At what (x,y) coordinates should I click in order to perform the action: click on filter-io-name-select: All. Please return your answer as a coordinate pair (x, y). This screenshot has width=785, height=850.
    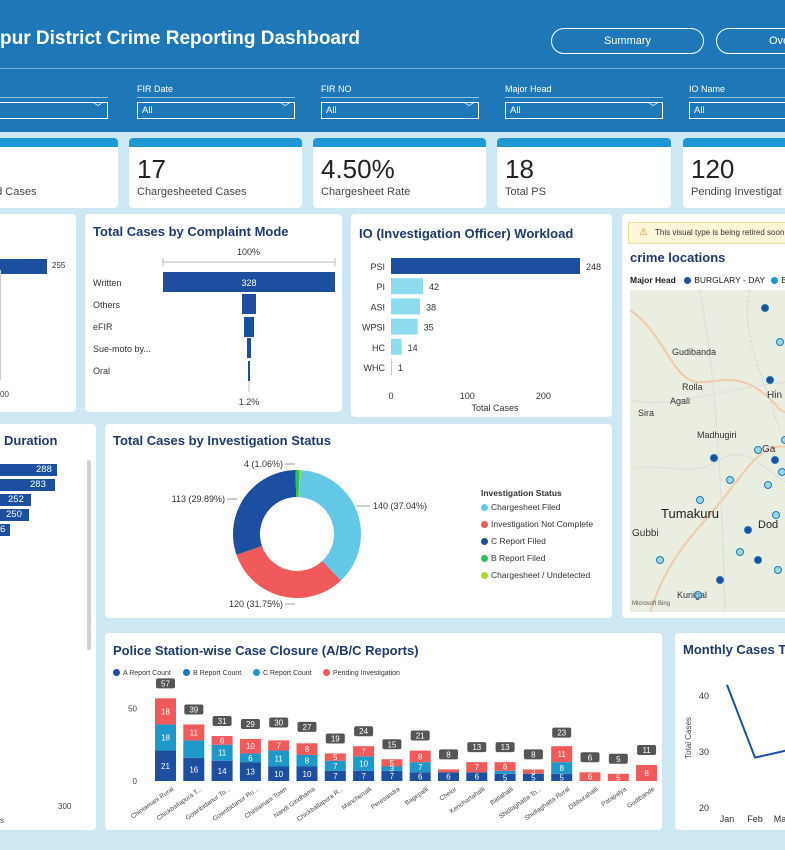
    Looking at the image, I should click on (737, 110).